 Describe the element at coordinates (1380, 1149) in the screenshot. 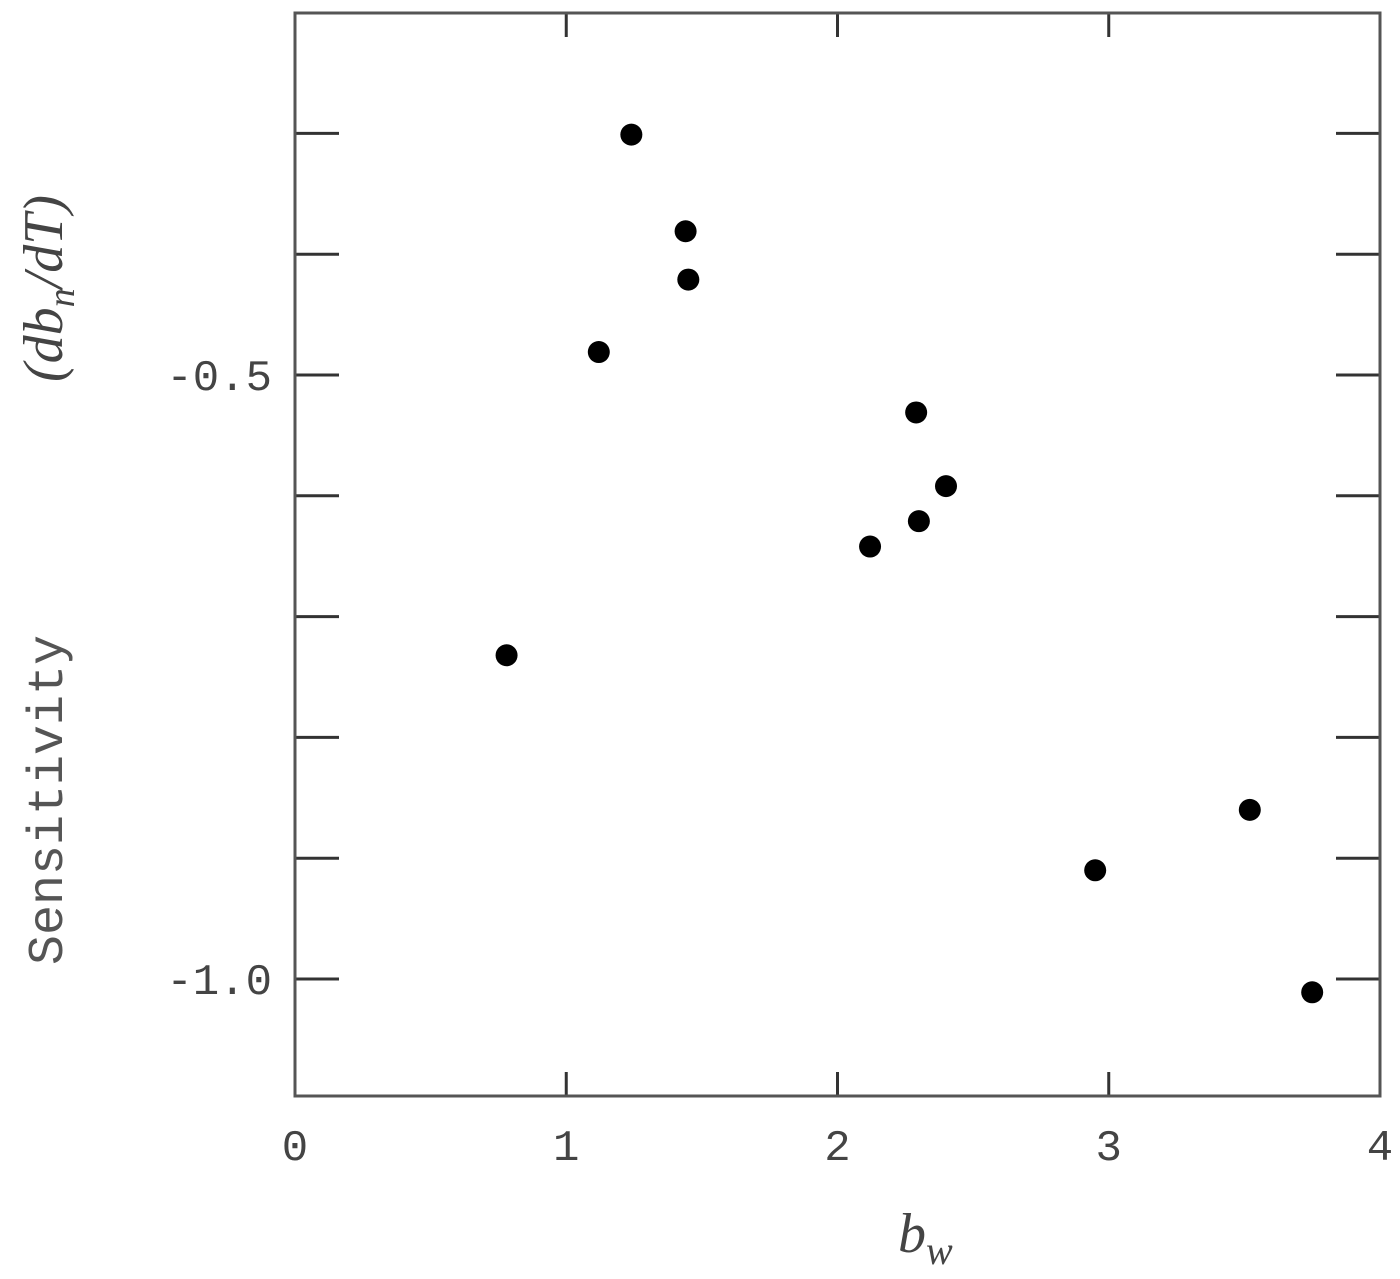

I see `x-tick-label: 4` at that location.